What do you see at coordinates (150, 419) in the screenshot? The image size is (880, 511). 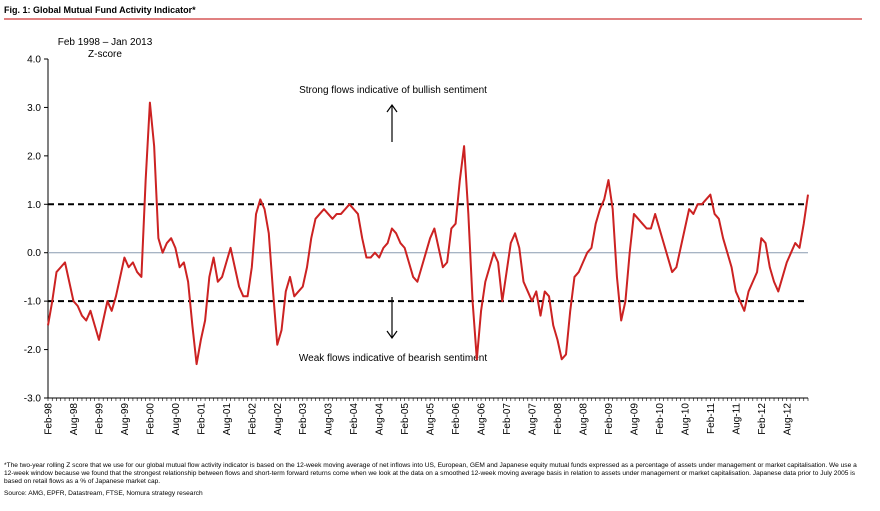 I see `x-tick-label: Feb-00` at bounding box center [150, 419].